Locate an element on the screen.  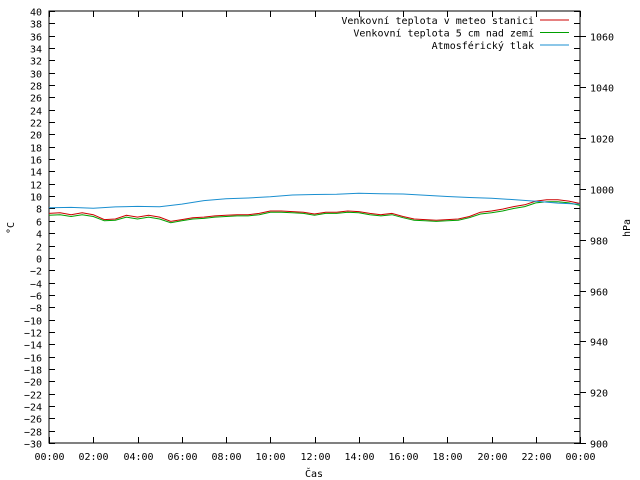
left-tick-label: 0 is located at coordinates (39, 260).